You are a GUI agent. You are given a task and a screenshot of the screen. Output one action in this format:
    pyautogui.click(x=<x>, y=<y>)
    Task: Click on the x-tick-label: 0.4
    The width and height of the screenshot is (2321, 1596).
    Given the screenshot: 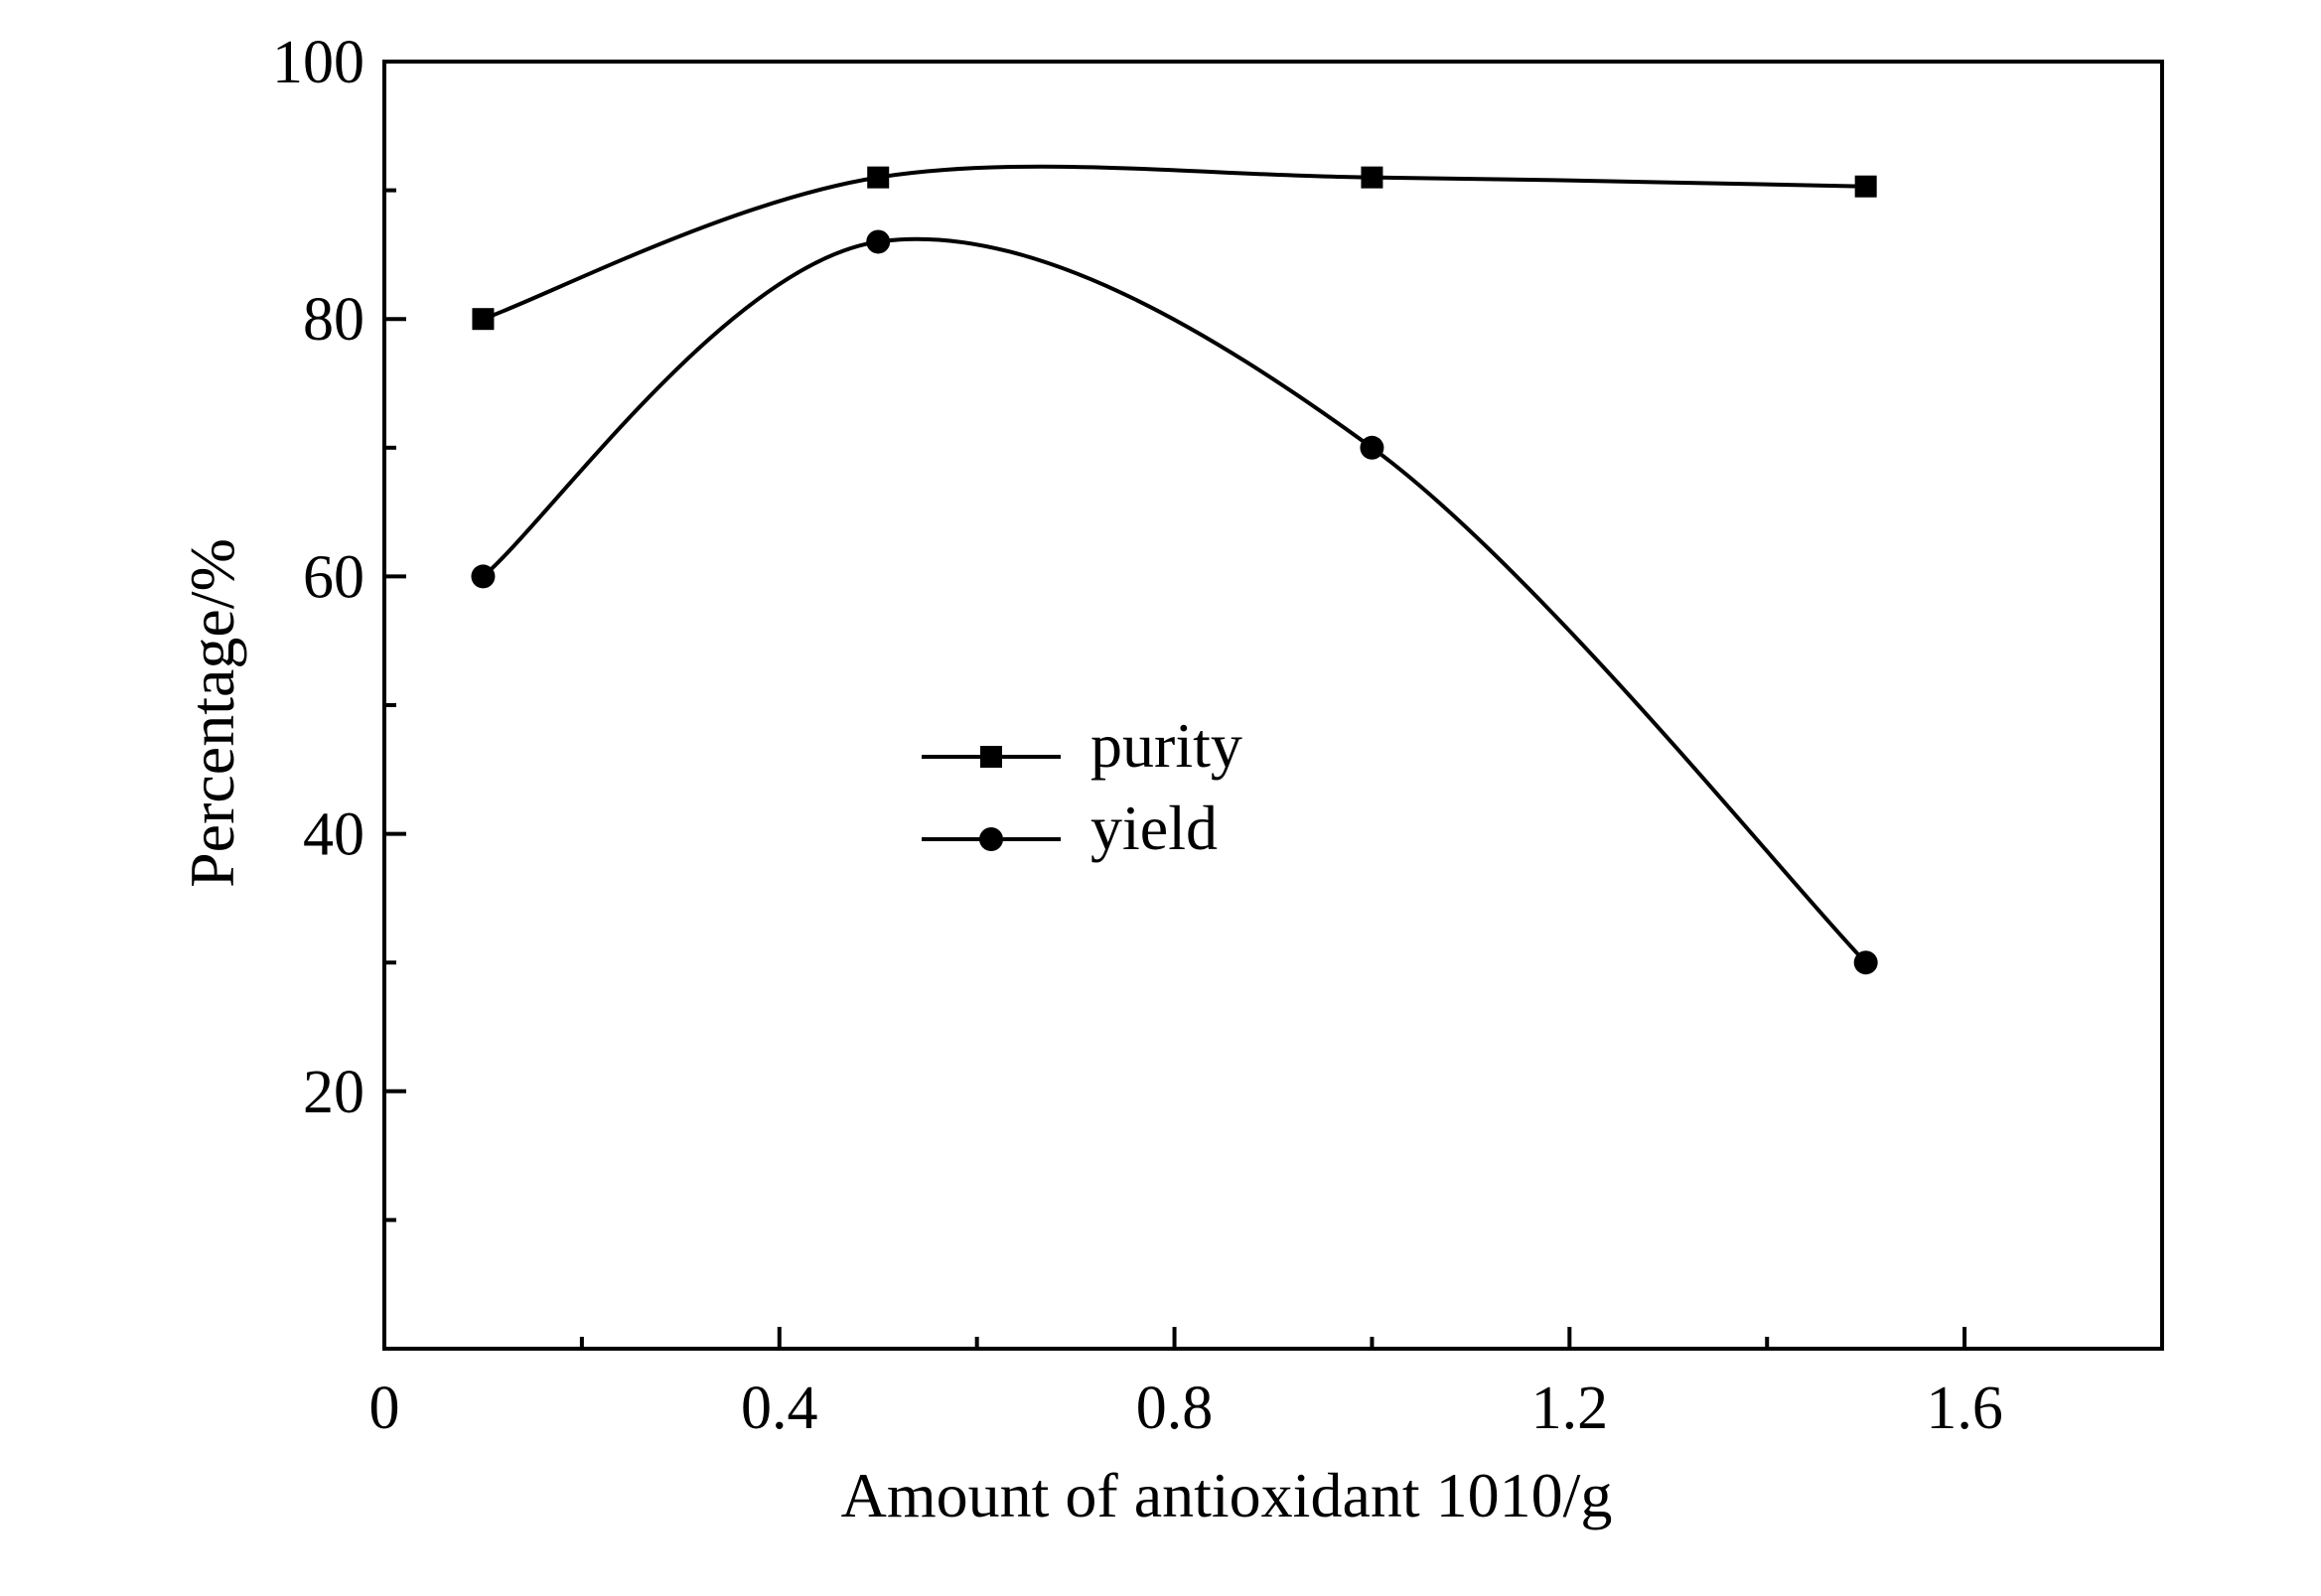 What is the action you would take?
    pyautogui.click(x=779, y=1409)
    